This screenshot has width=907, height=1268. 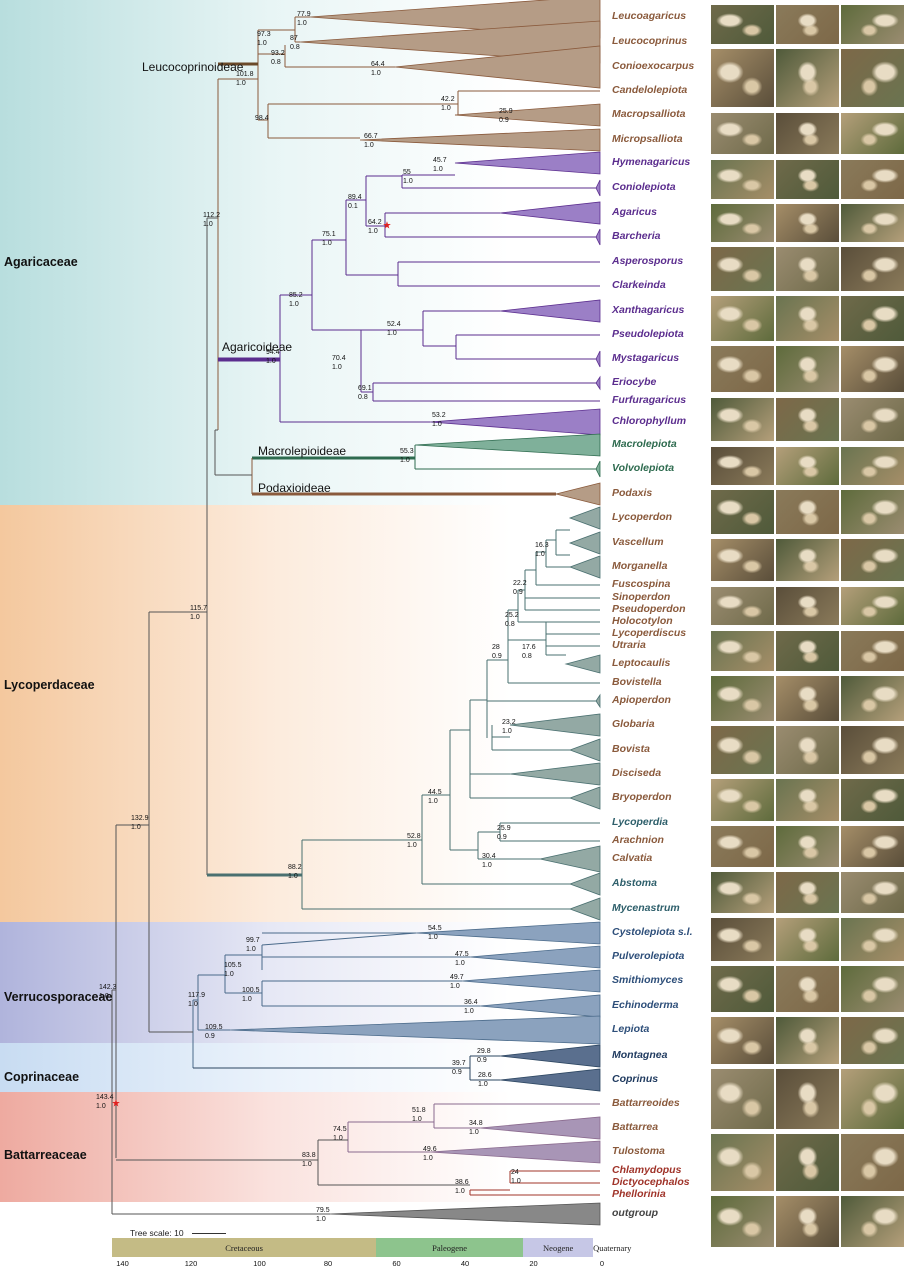 What do you see at coordinates (251, 990) in the screenshot?
I see `node-age: 100.5` at bounding box center [251, 990].